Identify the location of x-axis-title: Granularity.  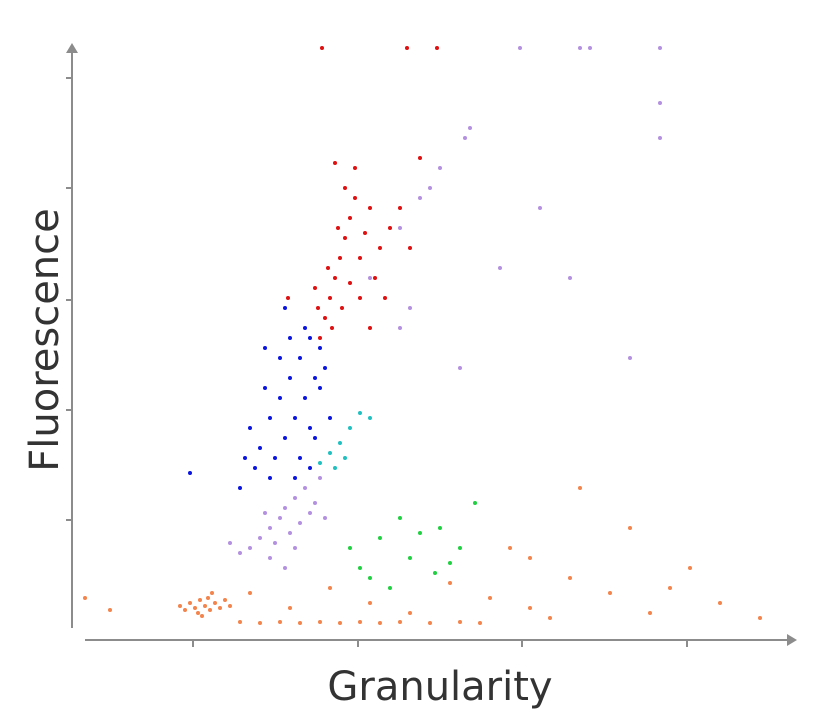
(439, 687).